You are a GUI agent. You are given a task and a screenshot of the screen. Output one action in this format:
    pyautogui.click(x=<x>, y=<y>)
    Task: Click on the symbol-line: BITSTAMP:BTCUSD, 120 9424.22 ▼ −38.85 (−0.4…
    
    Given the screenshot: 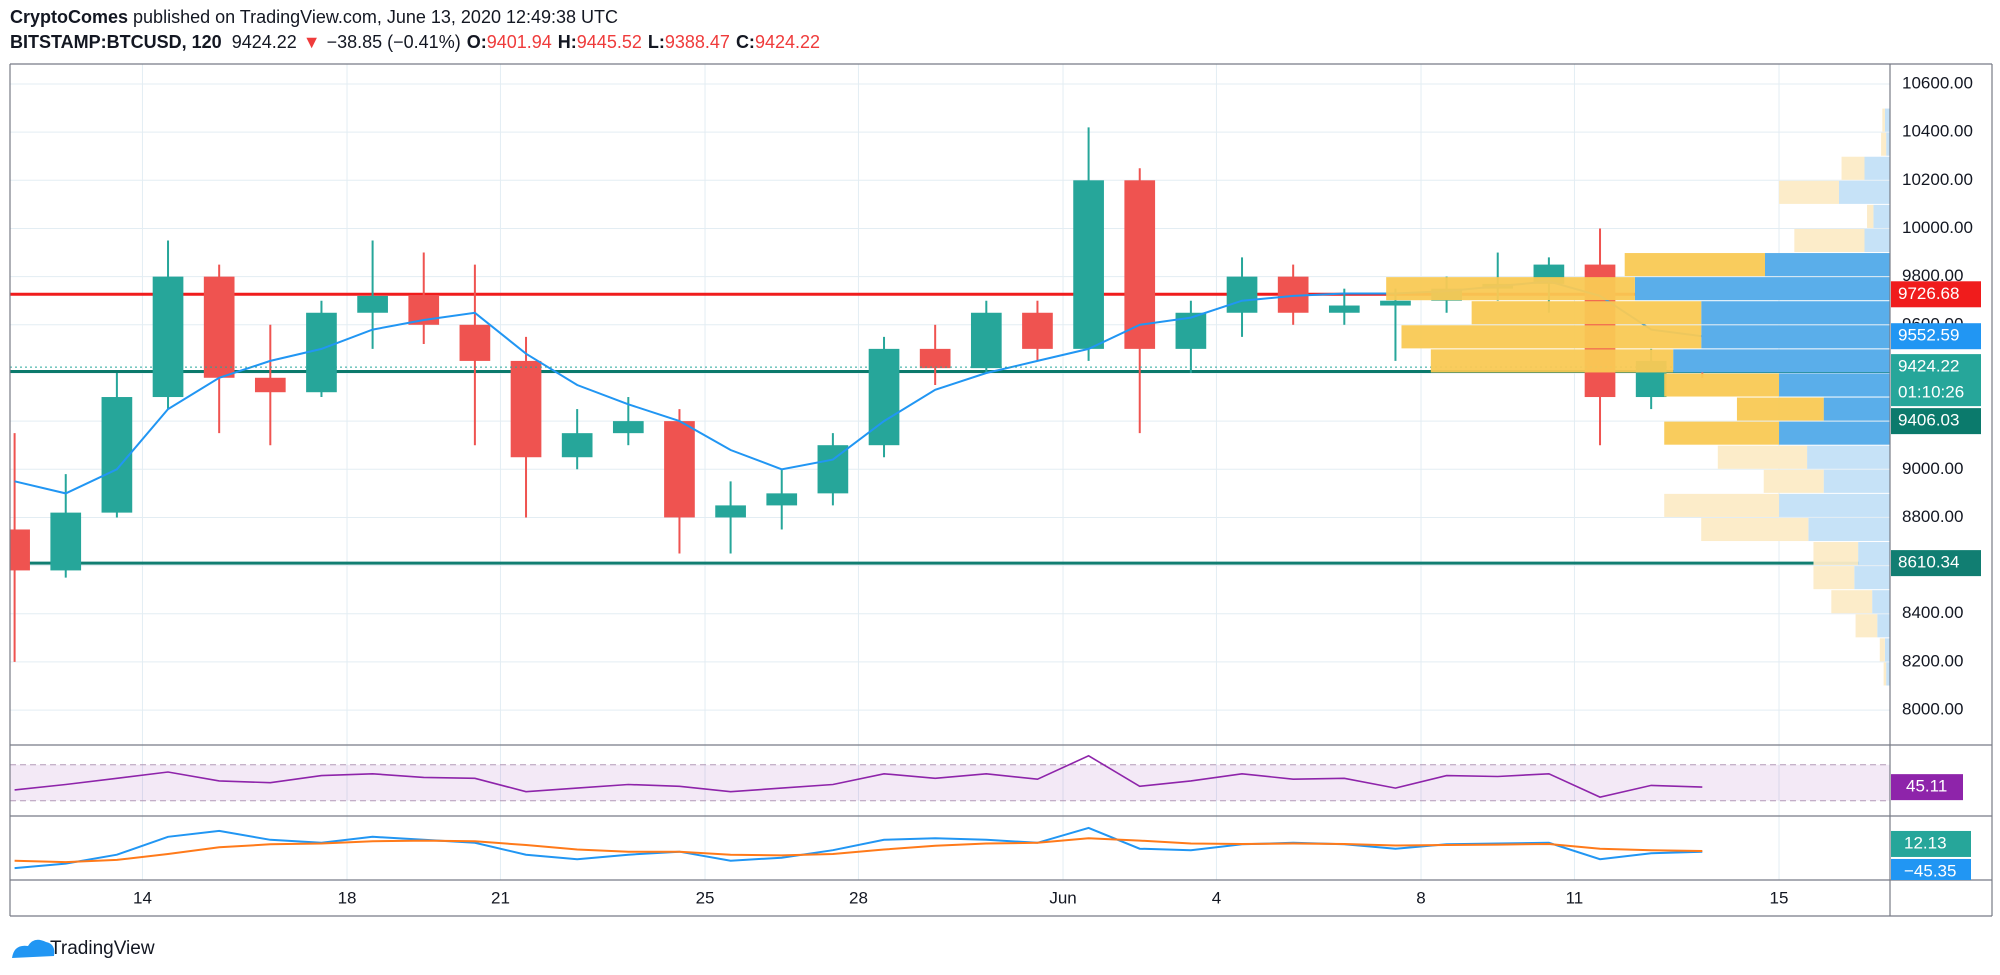 What is the action you would take?
    pyautogui.click(x=415, y=42)
    